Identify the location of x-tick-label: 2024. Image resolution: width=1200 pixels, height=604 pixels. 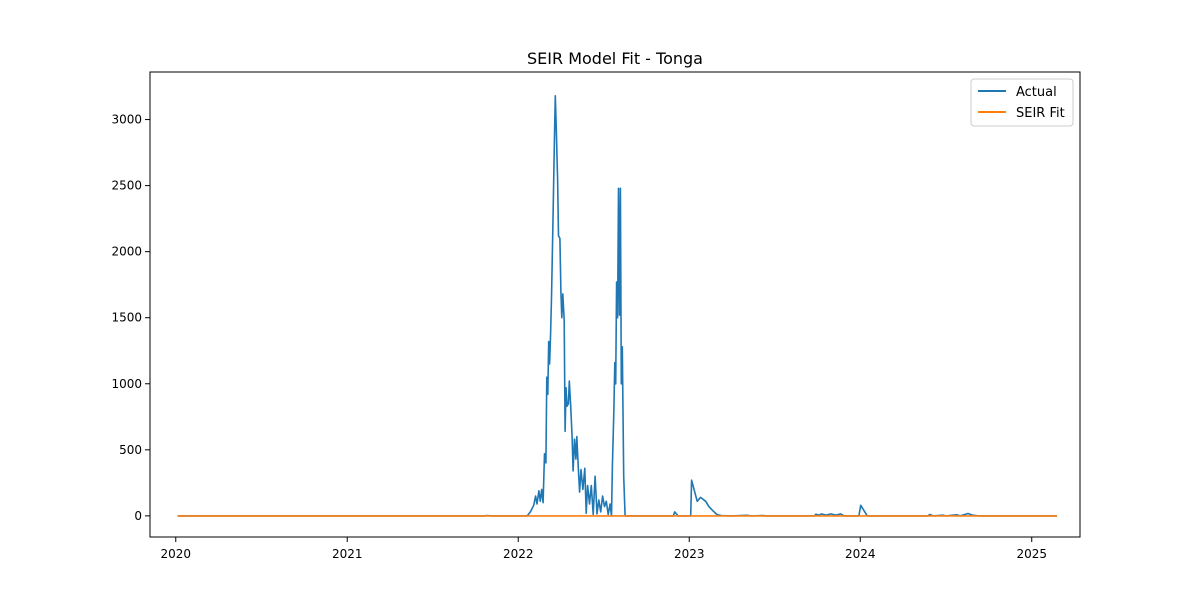
(860, 554).